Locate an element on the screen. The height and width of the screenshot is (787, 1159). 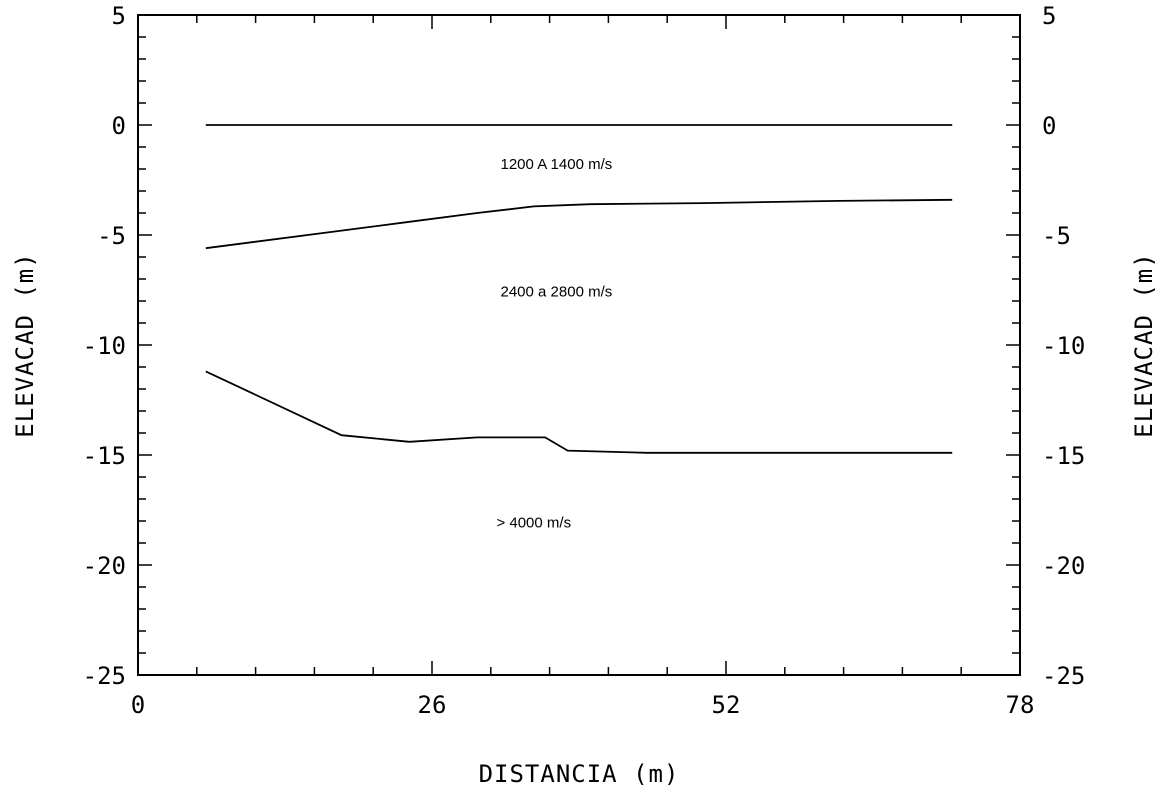
y-tick-label-left: -15 is located at coordinates (104, 456).